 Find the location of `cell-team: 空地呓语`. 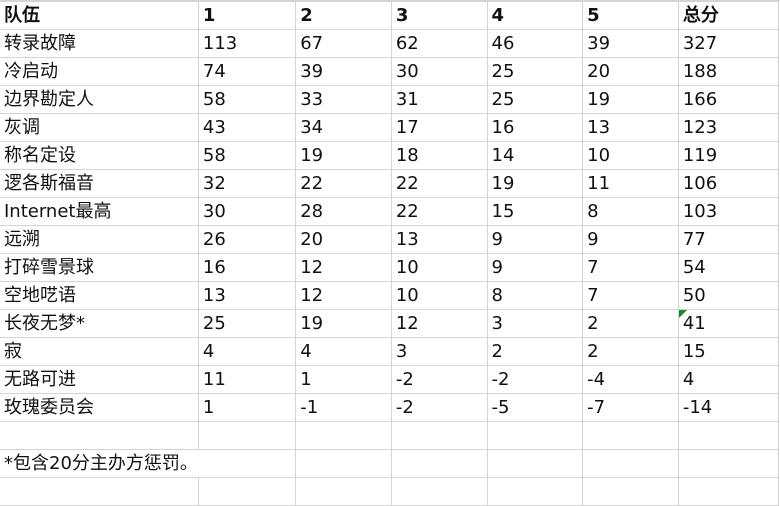

cell-team: 空地呓语 is located at coordinates (99, 295).